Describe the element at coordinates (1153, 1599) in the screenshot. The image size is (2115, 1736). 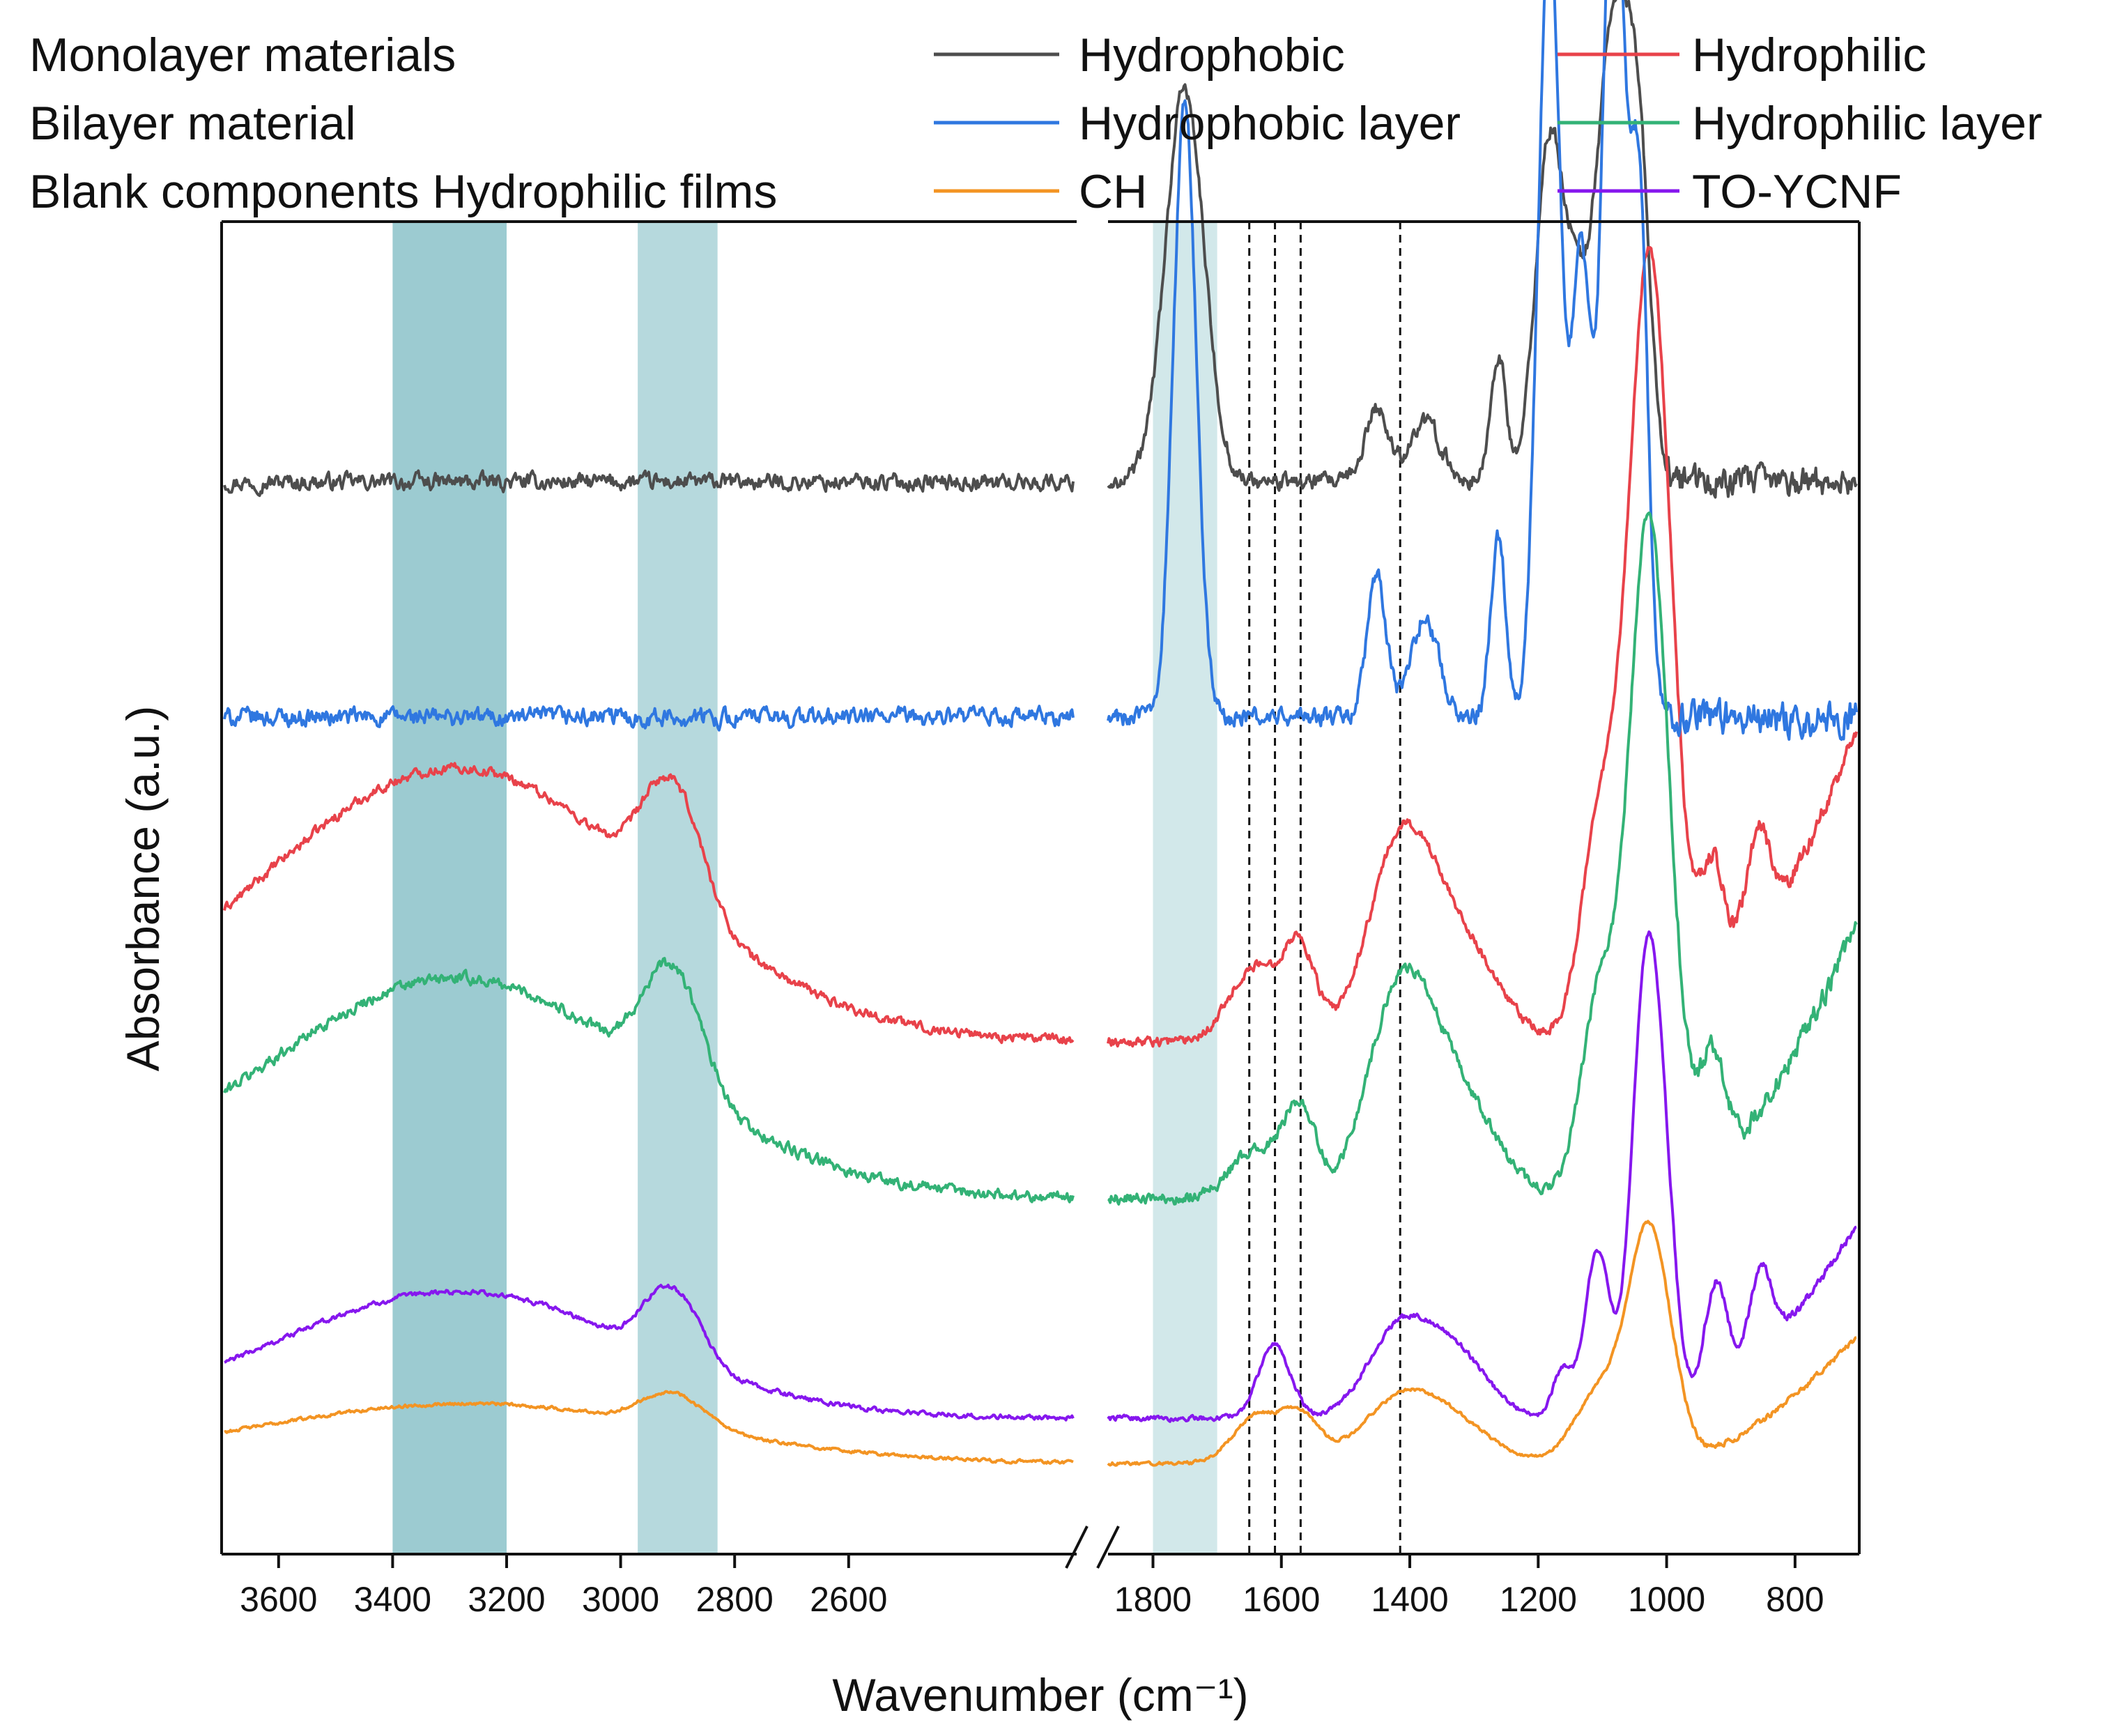
I see `x-tick-label-1800: 1800` at that location.